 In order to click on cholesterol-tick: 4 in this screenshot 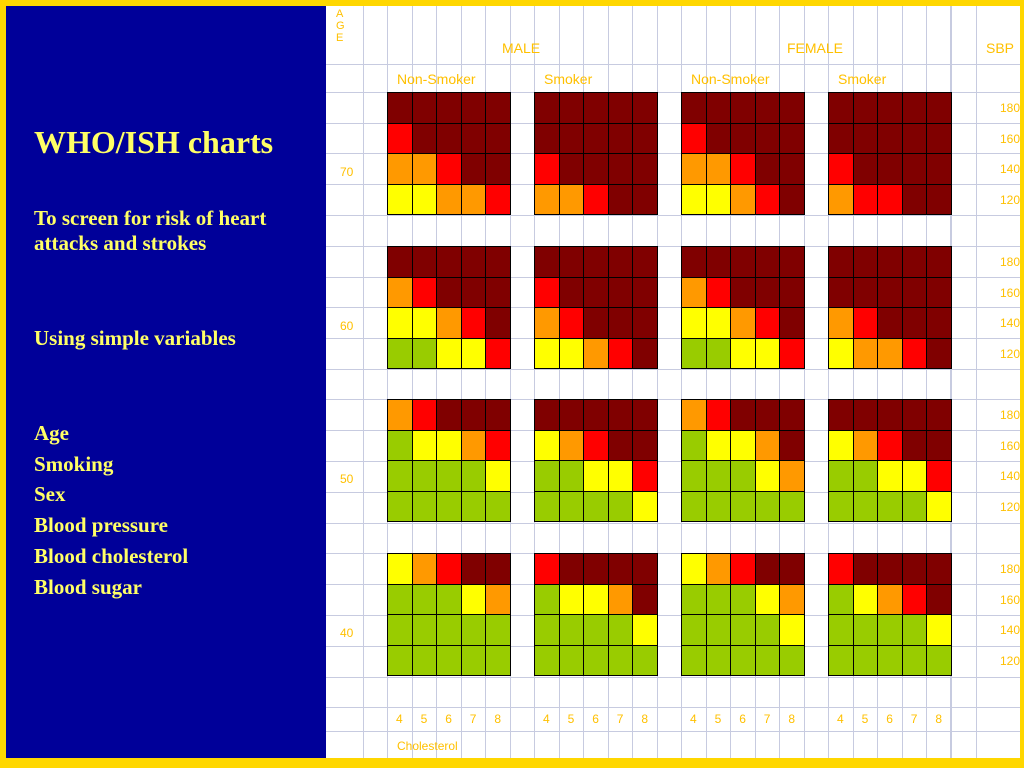, I will do `click(693, 719)`.